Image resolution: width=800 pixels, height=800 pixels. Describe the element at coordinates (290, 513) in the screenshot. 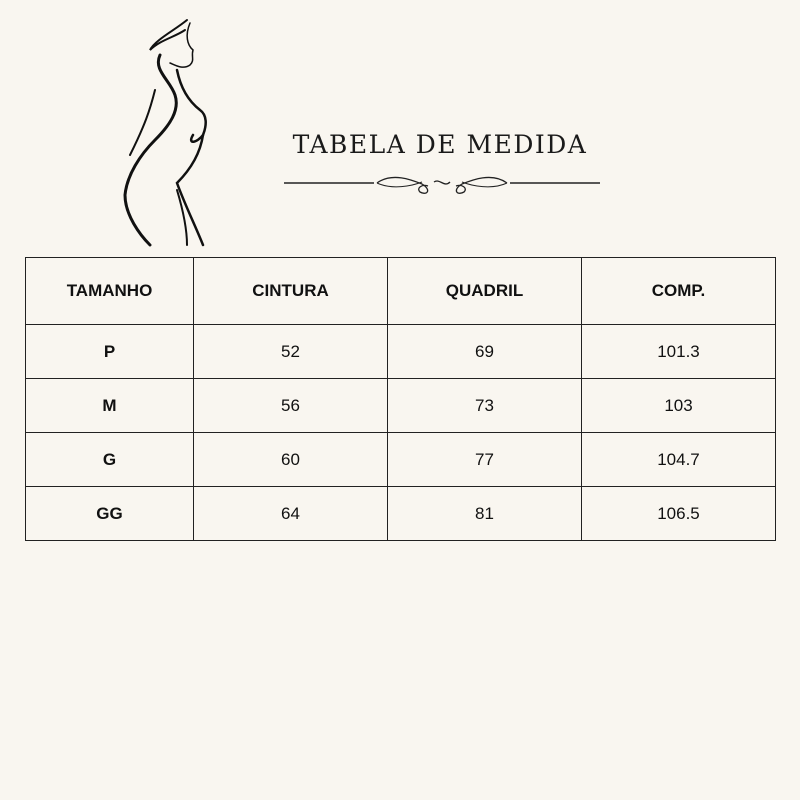

I see `cintura-cell: 64` at that location.